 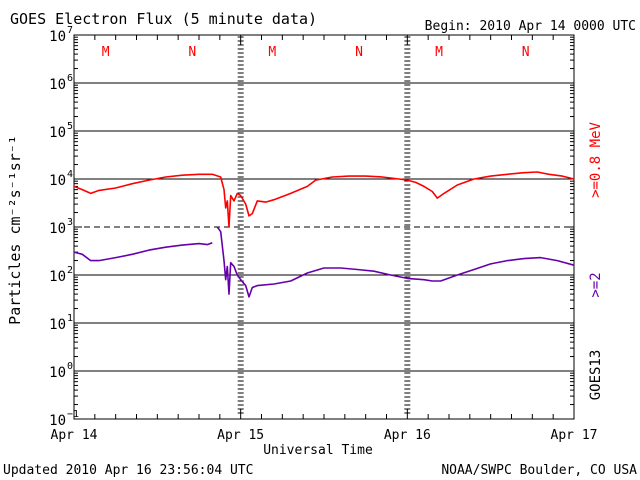 What do you see at coordinates (70, 270) in the screenshot?
I see `y-tick-exponent: 2` at bounding box center [70, 270].